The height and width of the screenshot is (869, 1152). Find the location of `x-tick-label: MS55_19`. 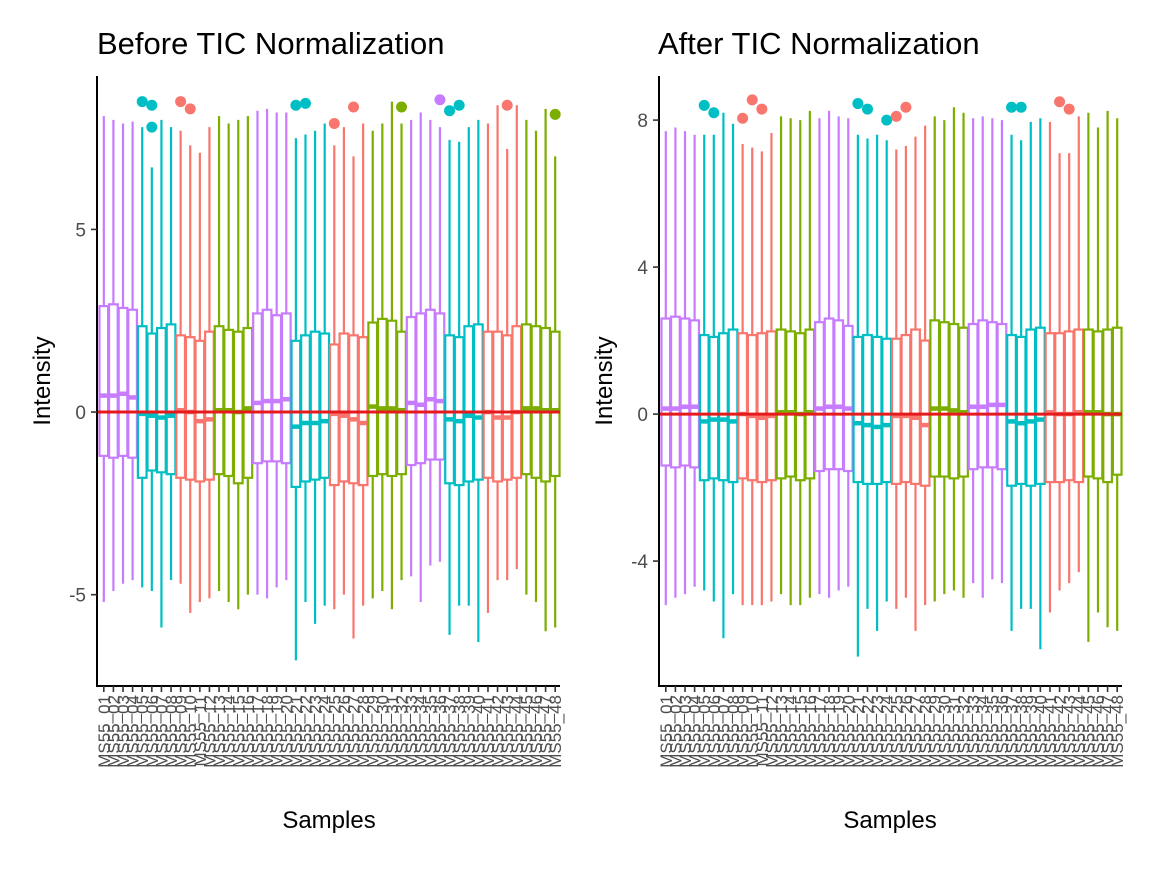

x-tick-label: MS55_19 is located at coordinates (839, 731).